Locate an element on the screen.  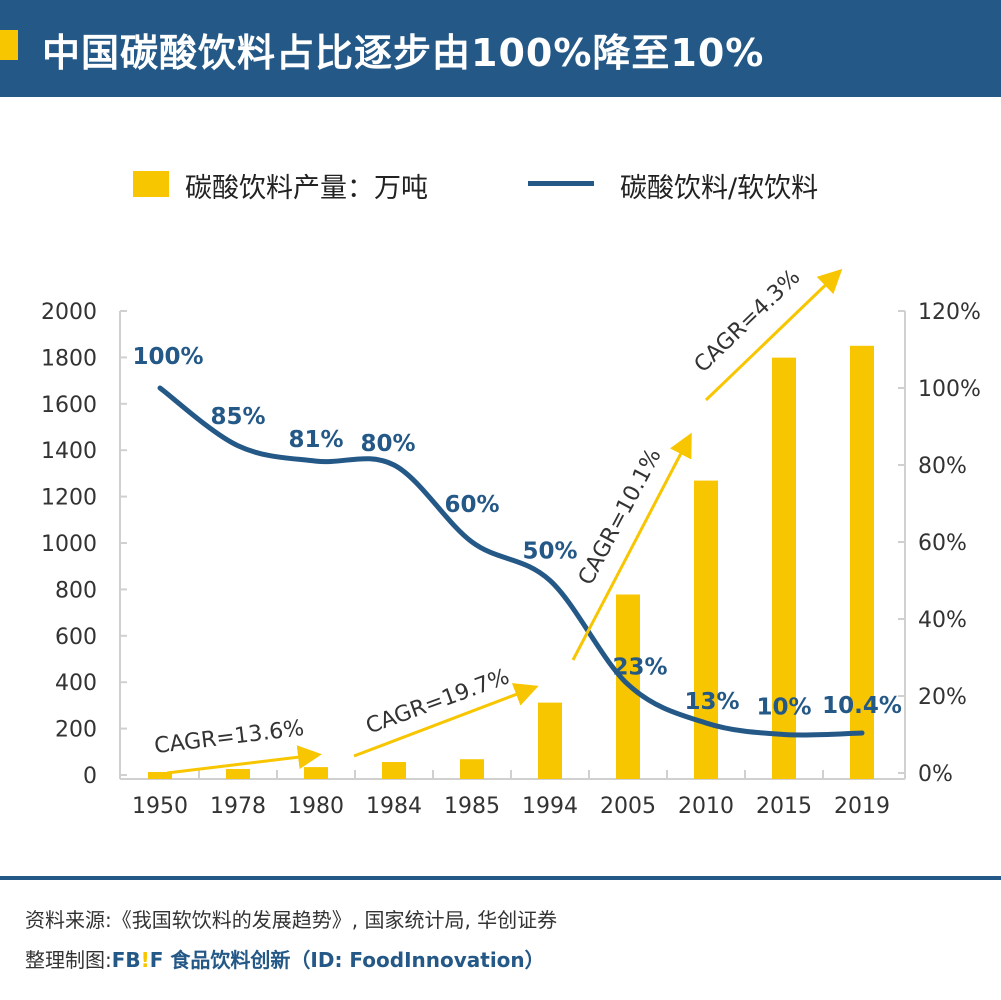
x-tick-label: 2015 is located at coordinates (784, 806).